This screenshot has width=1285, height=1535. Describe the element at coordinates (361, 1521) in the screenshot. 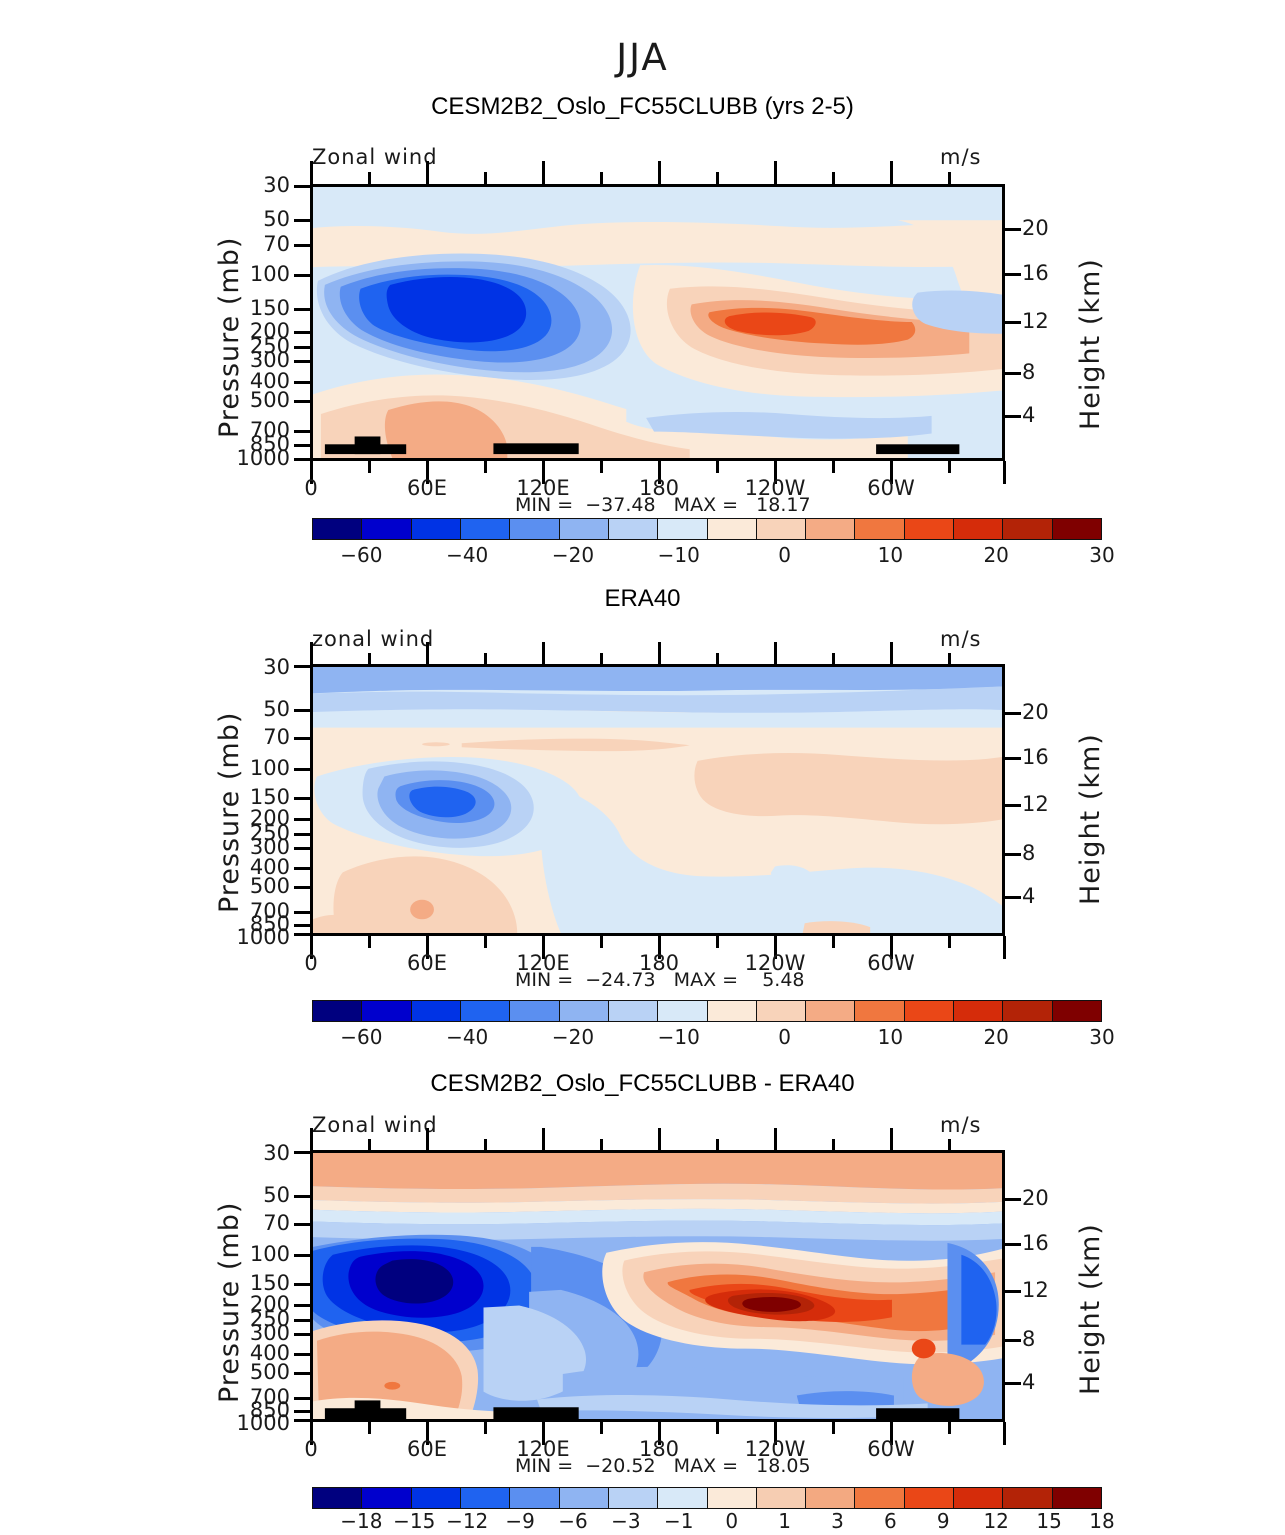

I see `colorbar-tick-label: −18` at that location.